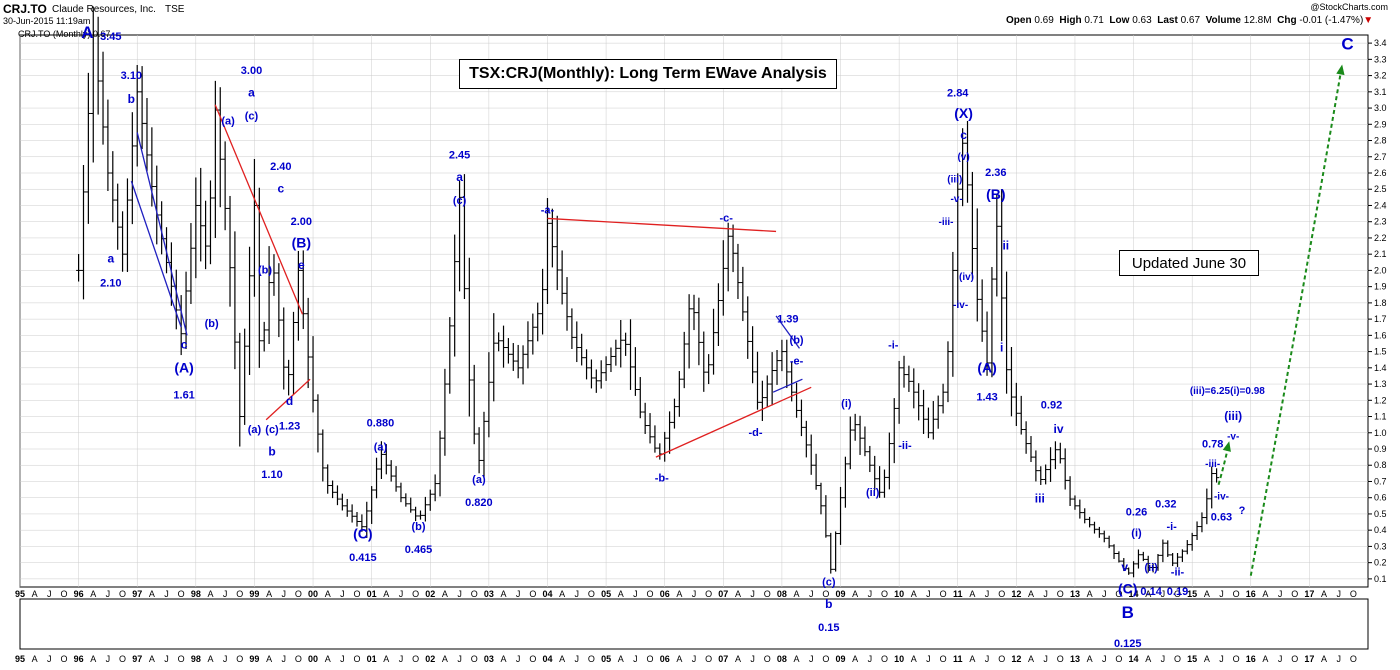 This screenshot has height=670, width=1400. Describe the element at coordinates (788, 332) in the screenshot. I see `wave-e-upper` at that location.